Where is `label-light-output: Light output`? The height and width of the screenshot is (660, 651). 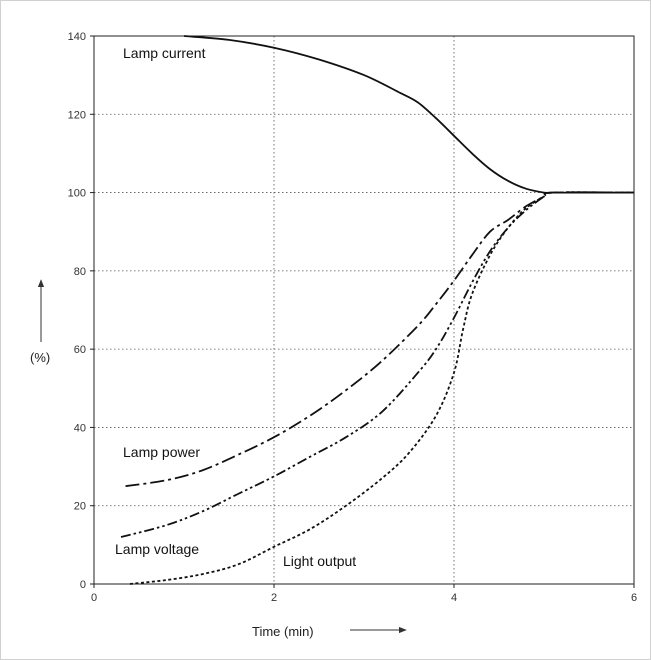
label-light-output: Light output is located at coordinates (319, 561).